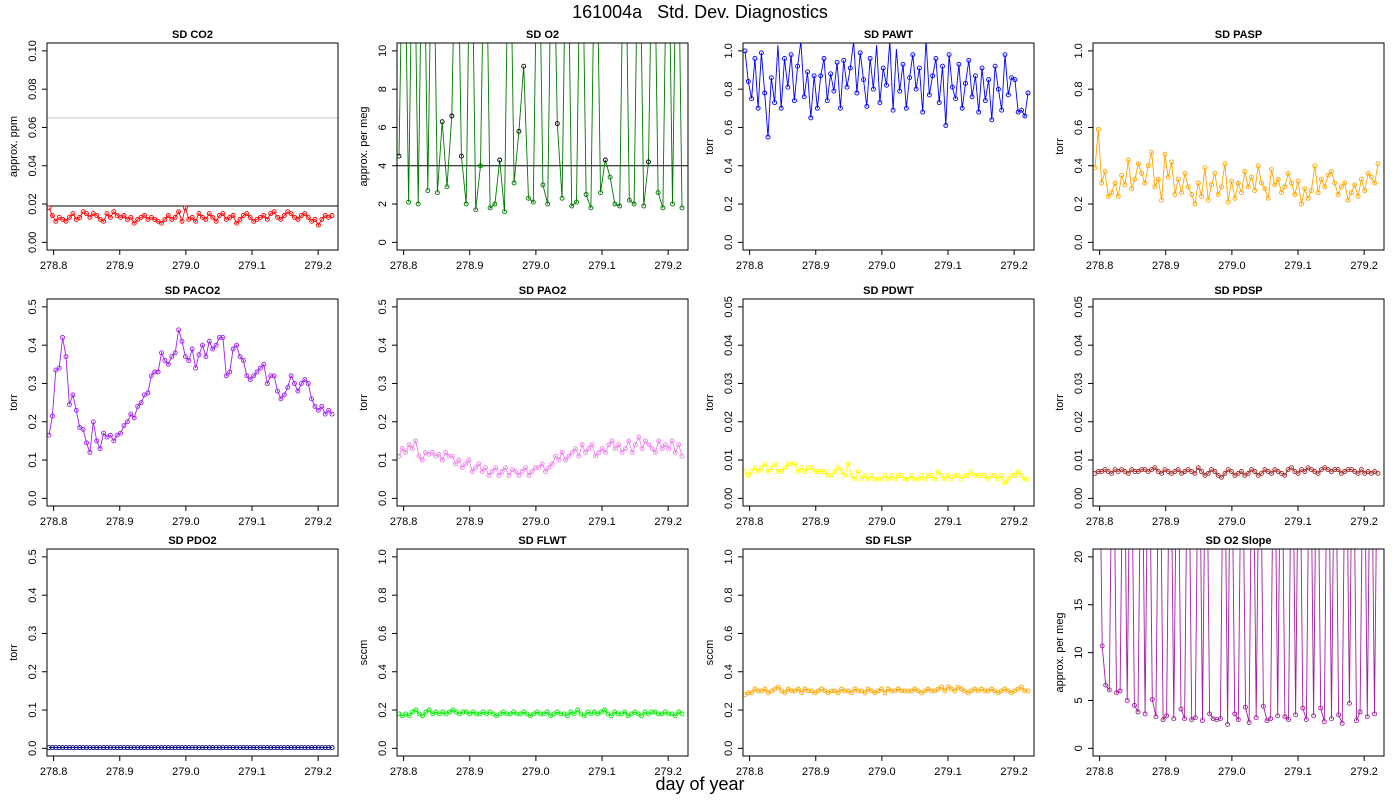  What do you see at coordinates (192, 541) in the screenshot?
I see `panel-title: SD PDO2` at bounding box center [192, 541].